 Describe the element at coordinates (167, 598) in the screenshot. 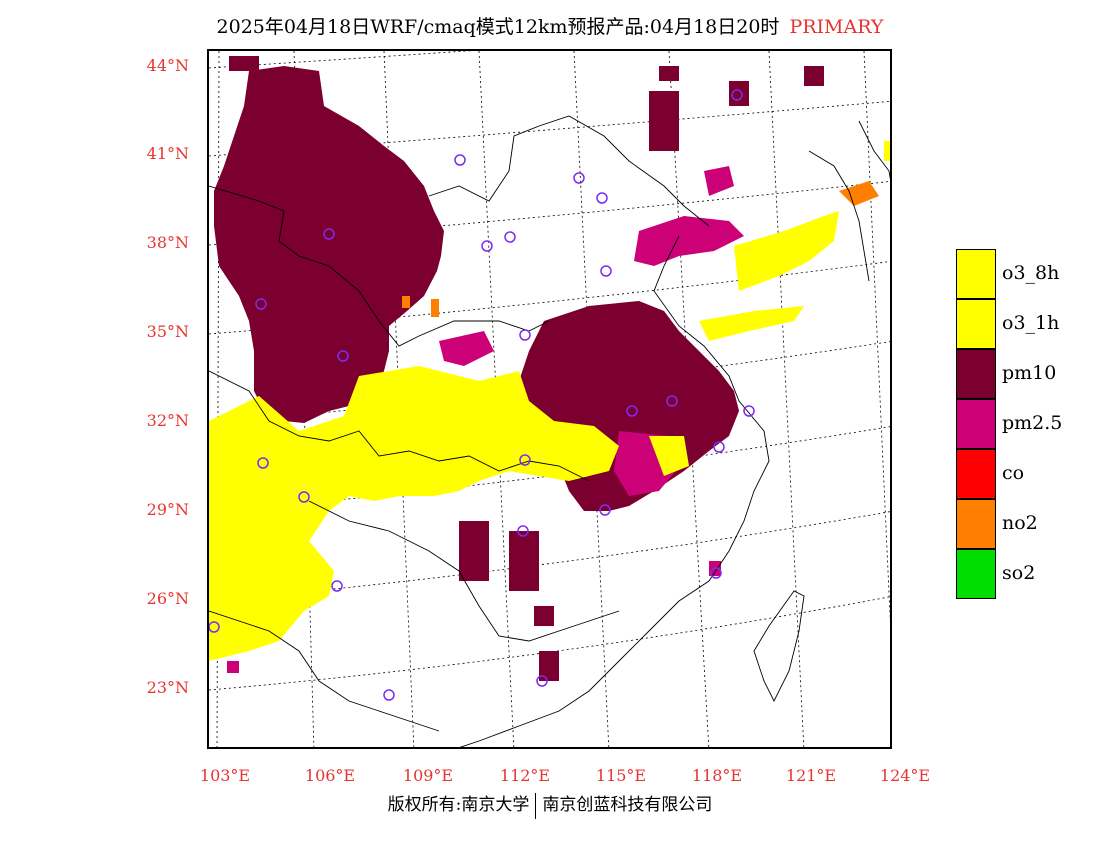

I see `lat-label: 26°N` at that location.